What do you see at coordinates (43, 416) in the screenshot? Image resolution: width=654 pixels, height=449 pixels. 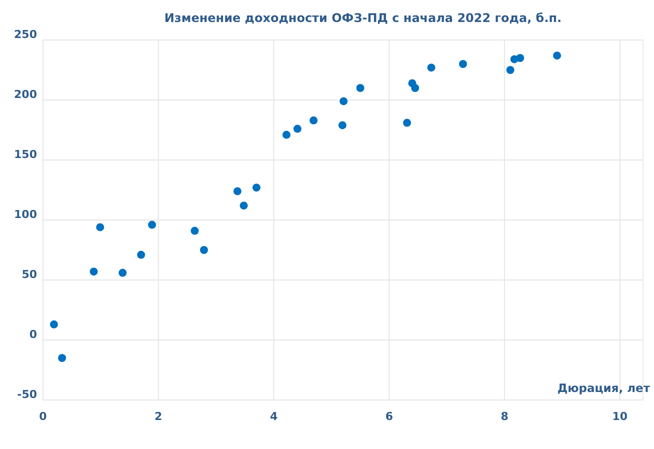 I see `x-tick-label: 0` at bounding box center [43, 416].